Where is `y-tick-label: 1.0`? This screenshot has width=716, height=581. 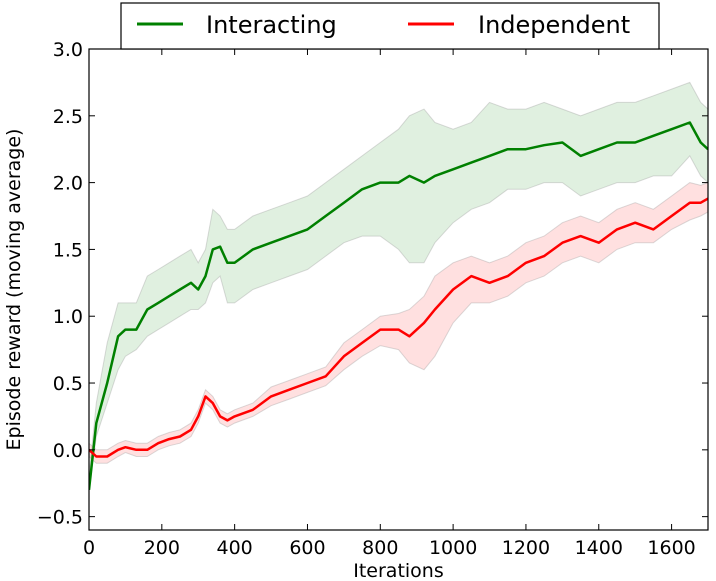
y-tick-label: 1.0 is located at coordinates (68, 317).